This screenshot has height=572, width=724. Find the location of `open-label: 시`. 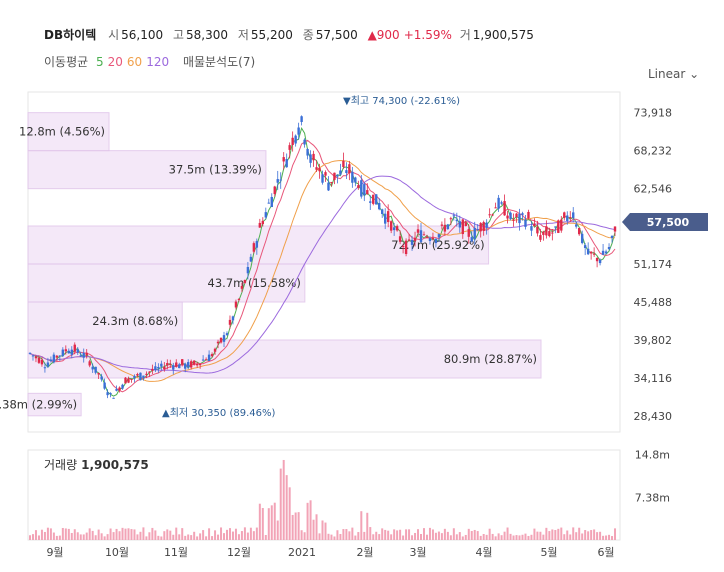

open-label: 시 is located at coordinates (114, 35).